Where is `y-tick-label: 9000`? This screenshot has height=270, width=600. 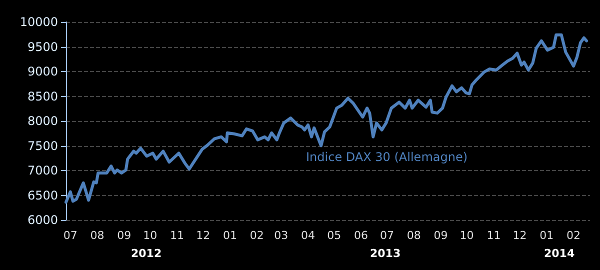
y-tick-label: 9000 is located at coordinates (42, 71).